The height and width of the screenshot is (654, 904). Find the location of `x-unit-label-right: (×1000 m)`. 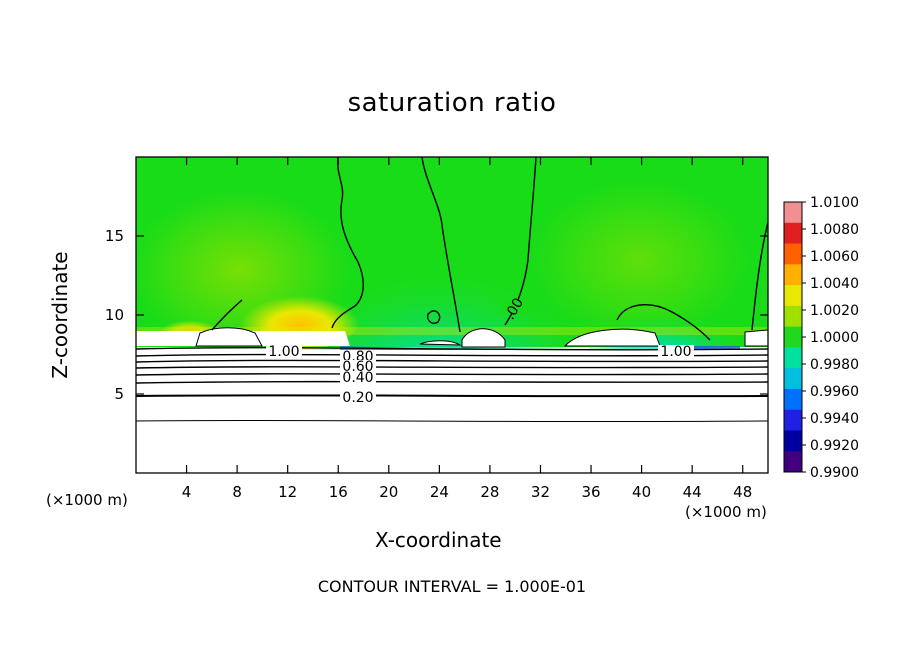

x-unit-label-right: (×1000 m) is located at coordinates (726, 512).